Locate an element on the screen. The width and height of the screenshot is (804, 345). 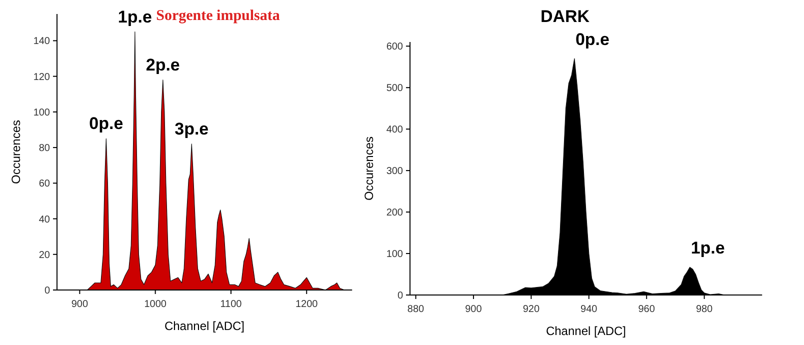
chart-title: Sorgente impulsata is located at coordinates (218, 16).